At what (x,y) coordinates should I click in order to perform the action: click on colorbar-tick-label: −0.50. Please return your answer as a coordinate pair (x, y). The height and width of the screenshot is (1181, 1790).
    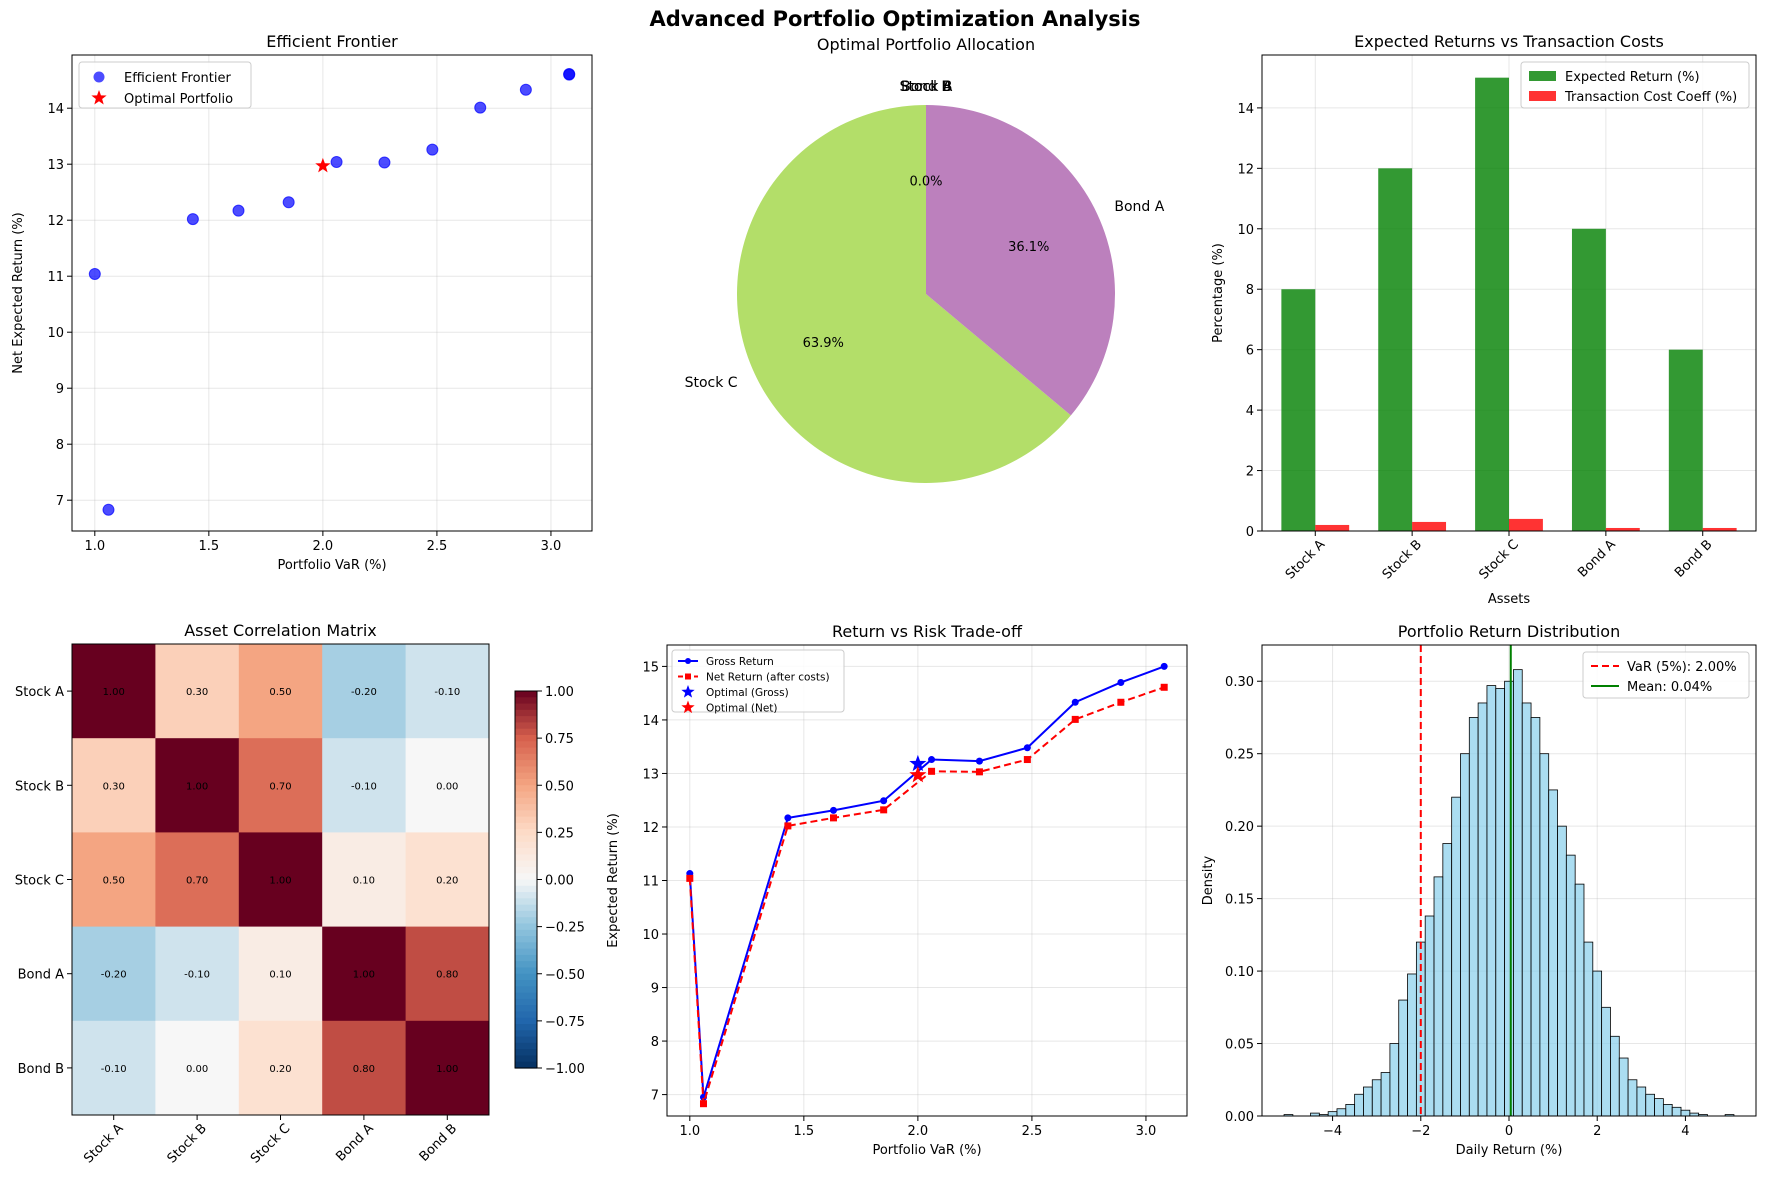
    Looking at the image, I should click on (565, 975).